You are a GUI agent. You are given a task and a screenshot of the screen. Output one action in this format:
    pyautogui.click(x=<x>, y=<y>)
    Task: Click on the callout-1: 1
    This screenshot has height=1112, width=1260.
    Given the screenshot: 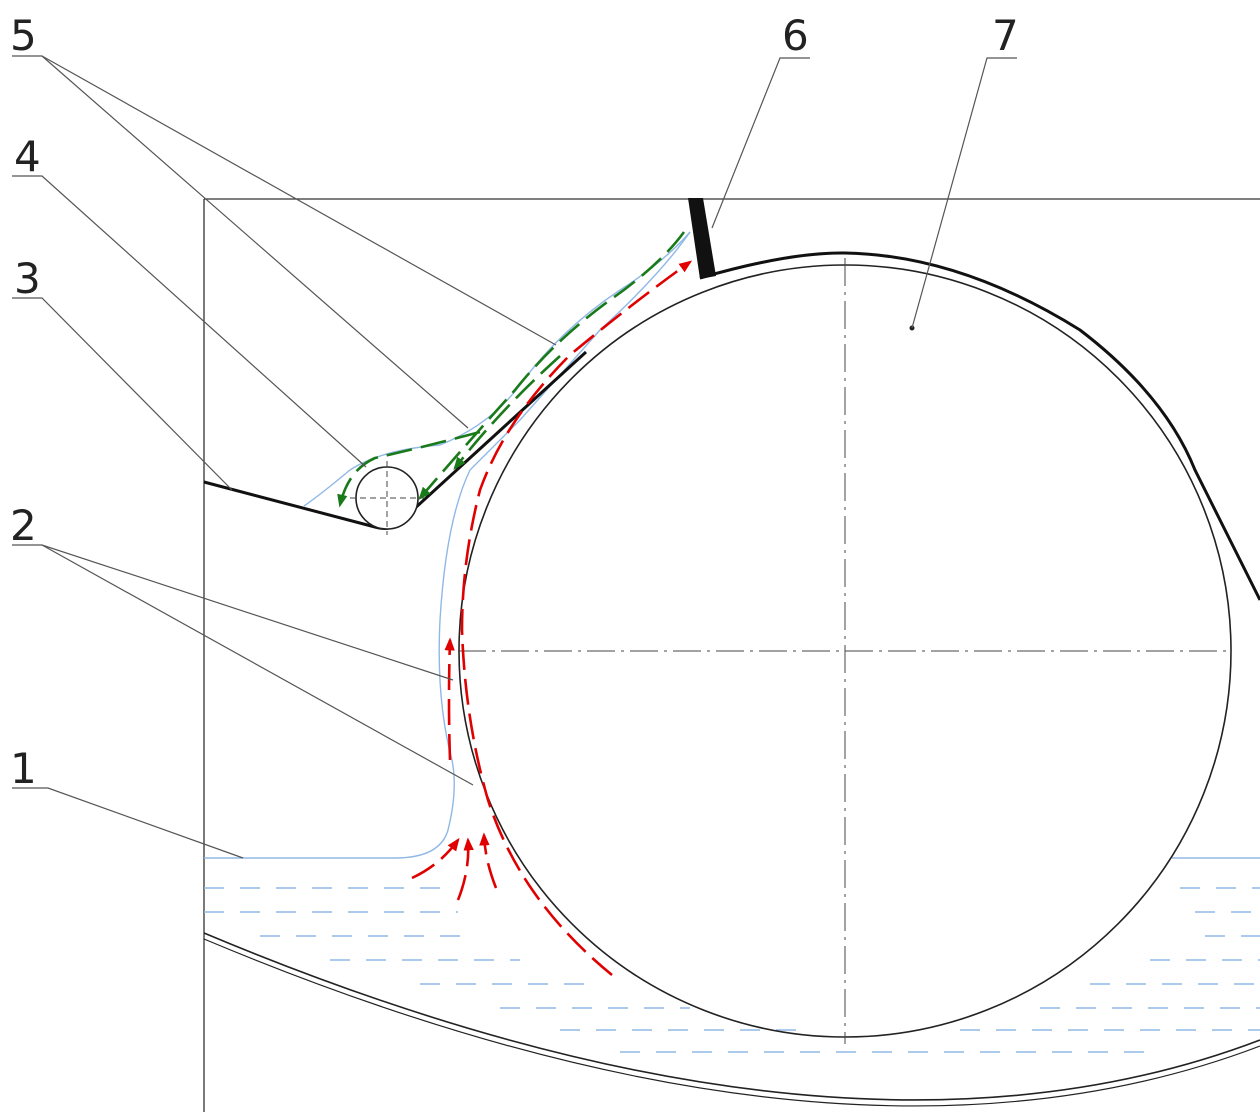 What is the action you would take?
    pyautogui.click(x=23, y=768)
    